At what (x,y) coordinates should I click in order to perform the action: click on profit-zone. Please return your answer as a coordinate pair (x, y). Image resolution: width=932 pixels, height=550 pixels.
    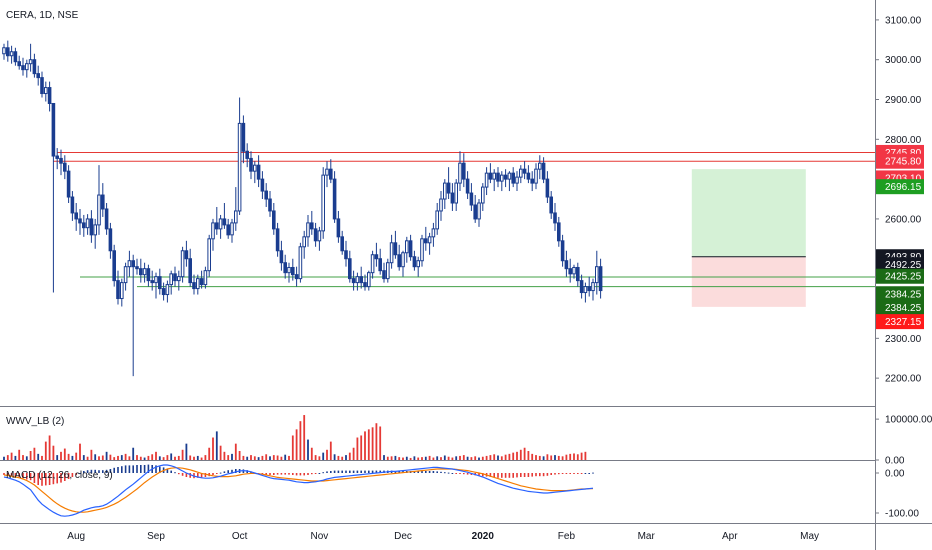
    Looking at the image, I should click on (748, 213).